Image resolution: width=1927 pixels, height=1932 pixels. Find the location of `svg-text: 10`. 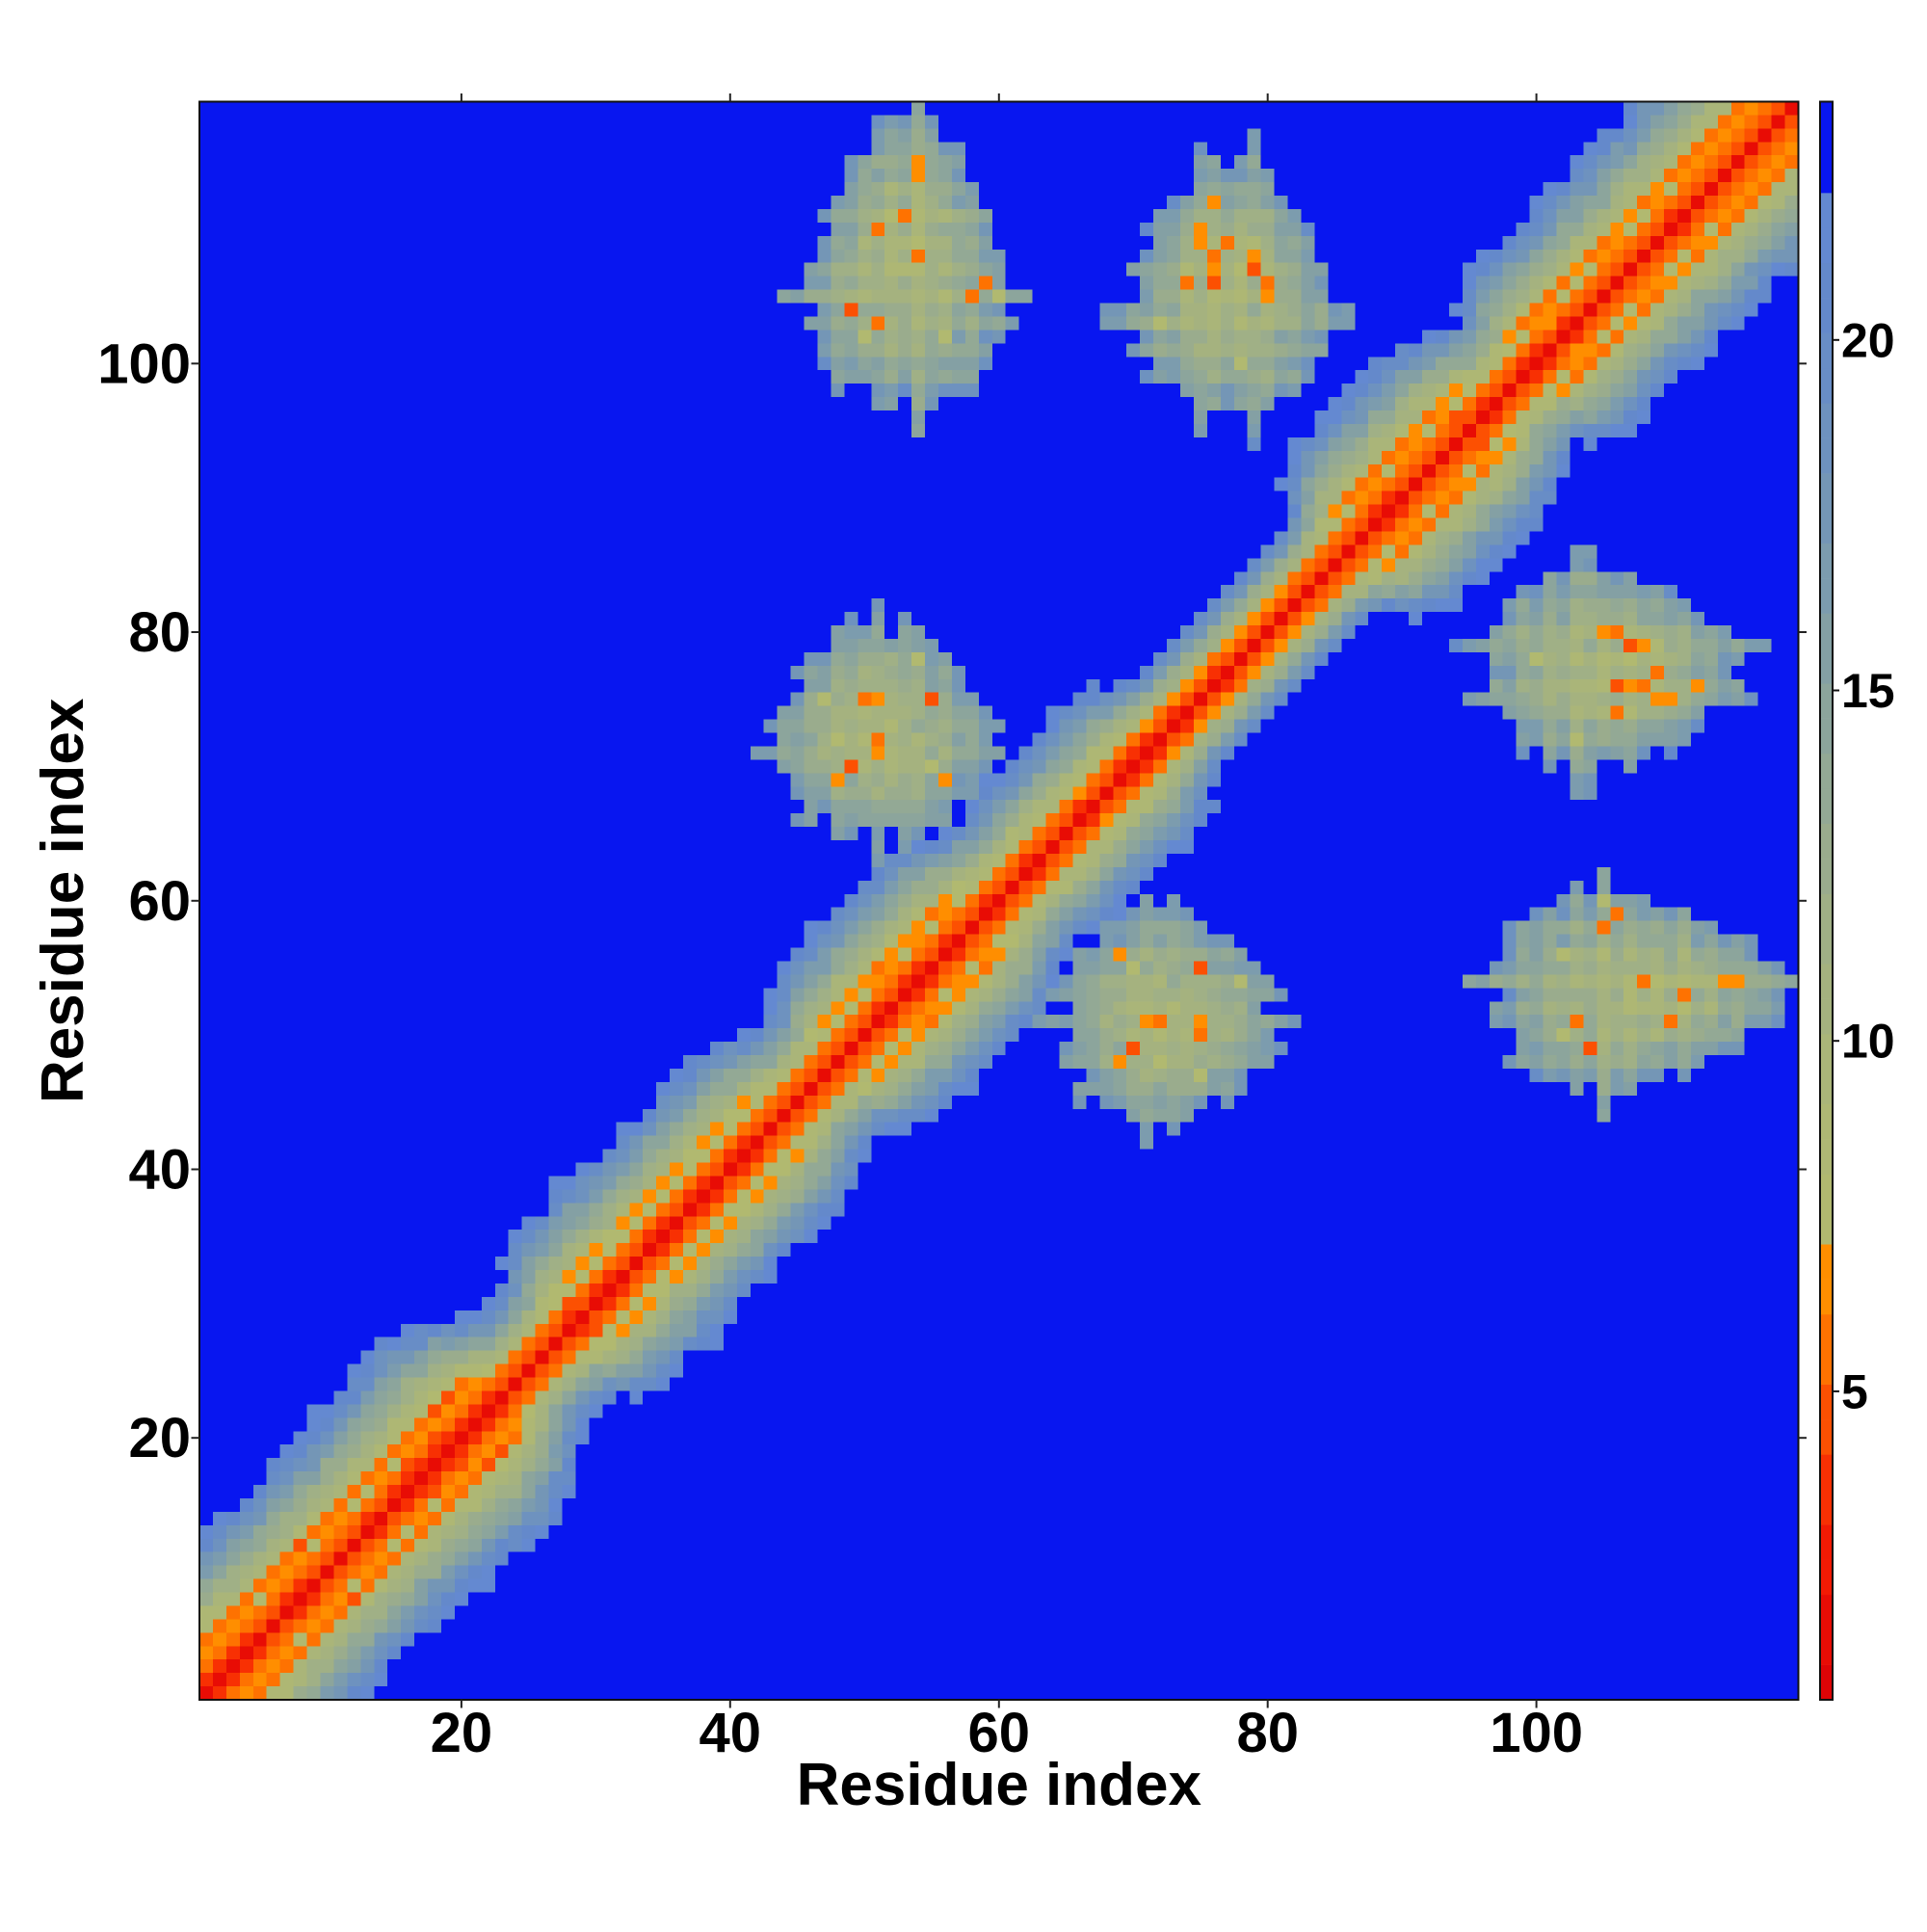

svg-text: 10 is located at coordinates (1868, 1042).